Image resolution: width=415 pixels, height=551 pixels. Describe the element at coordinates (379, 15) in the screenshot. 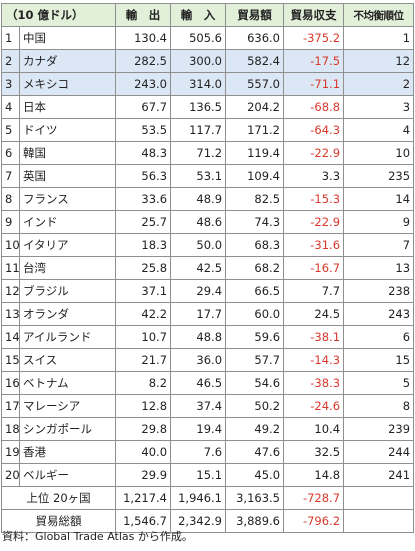

I see `imbalance-rank-header: 不均衡順位` at that location.